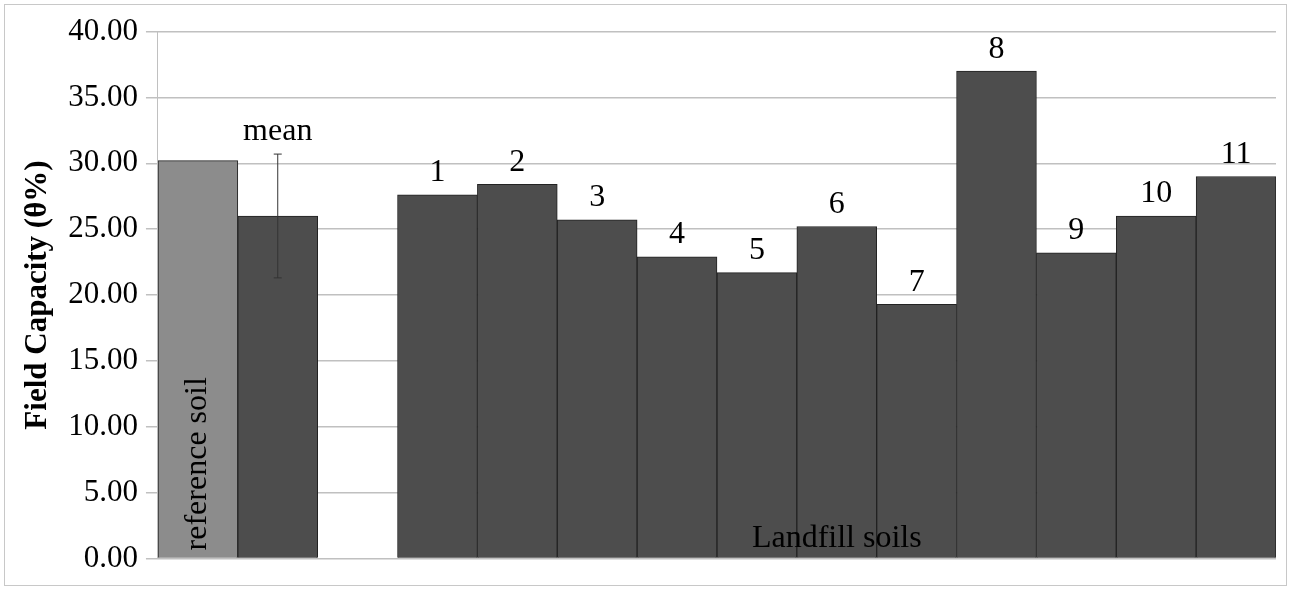 The width and height of the screenshot is (1293, 592). I want to click on x-tick-label: 11, so click(1236, 151).